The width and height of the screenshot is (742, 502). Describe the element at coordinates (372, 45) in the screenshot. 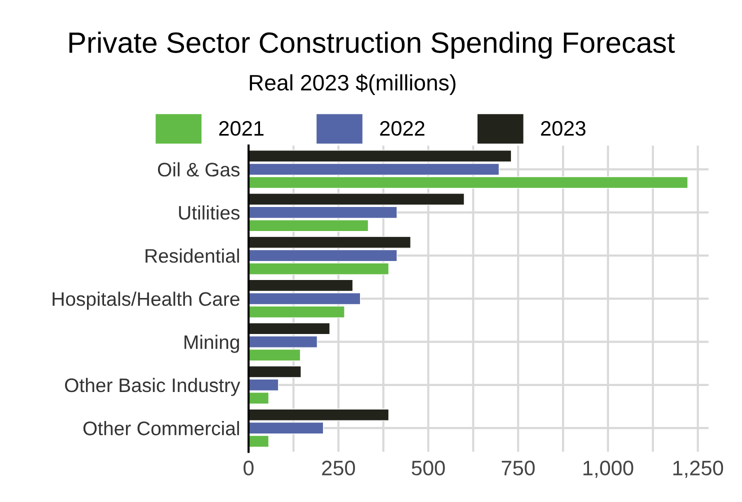

I see `chart-title: Private Sector Construction Spending Forecast` at that location.